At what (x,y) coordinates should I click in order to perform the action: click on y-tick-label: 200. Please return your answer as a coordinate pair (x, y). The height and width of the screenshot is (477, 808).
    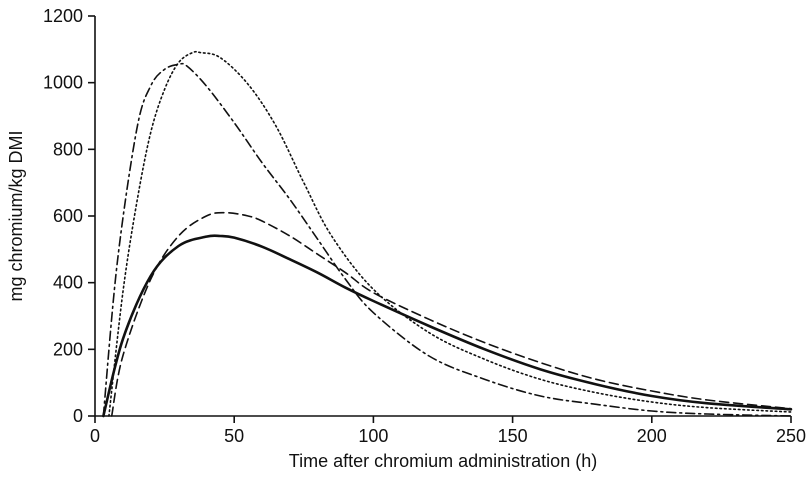
    Looking at the image, I should click on (68, 349).